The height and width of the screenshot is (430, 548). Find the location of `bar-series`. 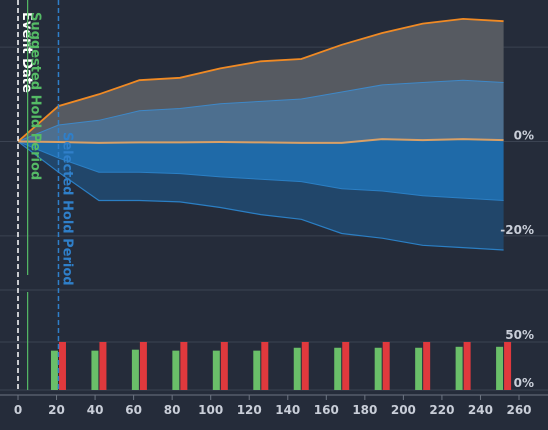

bar-series is located at coordinates (281, 366).